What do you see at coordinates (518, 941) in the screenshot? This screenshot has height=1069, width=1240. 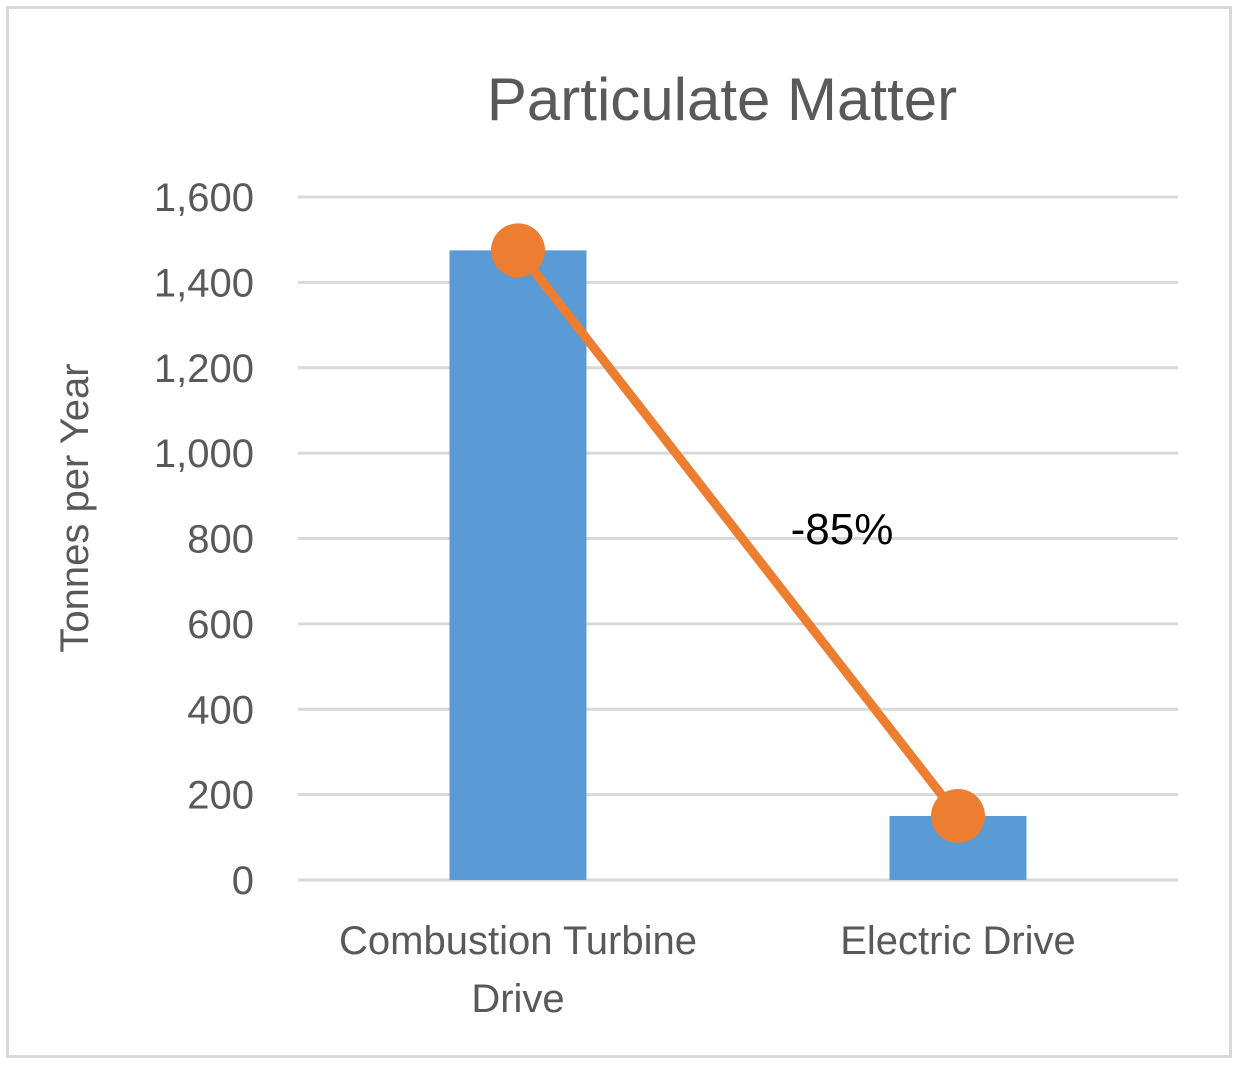 I see `x-category-label: Combustion Turbine` at bounding box center [518, 941].